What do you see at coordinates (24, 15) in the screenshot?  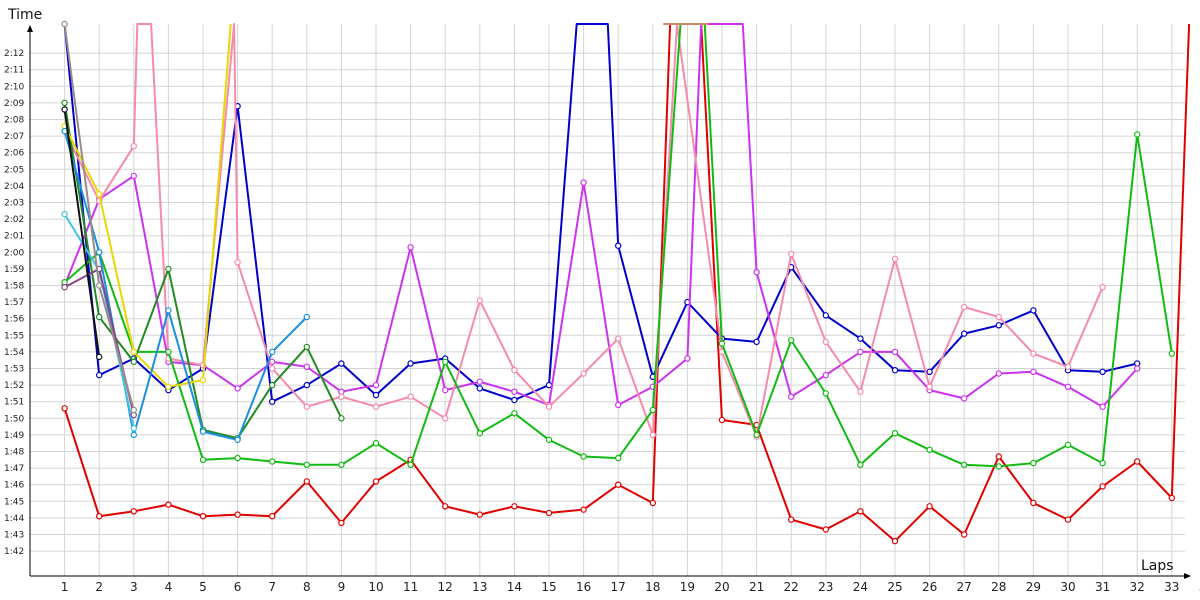 I see `y-axis-label: Time` at bounding box center [24, 15].